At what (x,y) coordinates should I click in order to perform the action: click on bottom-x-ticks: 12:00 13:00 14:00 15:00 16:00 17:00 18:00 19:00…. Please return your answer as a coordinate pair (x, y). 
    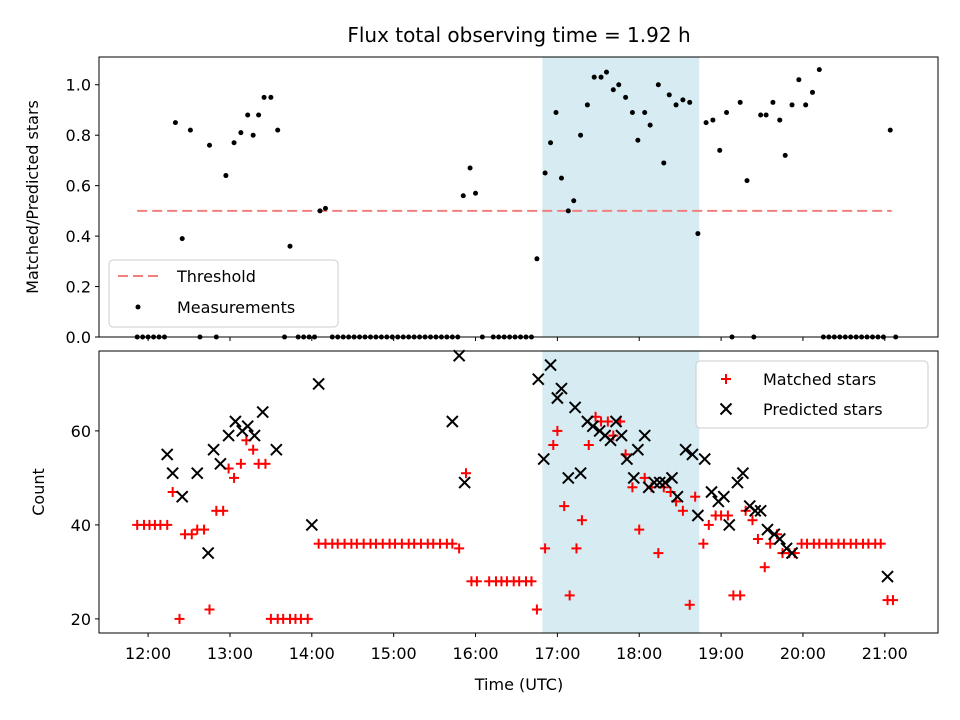
    Looking at the image, I should click on (516, 648).